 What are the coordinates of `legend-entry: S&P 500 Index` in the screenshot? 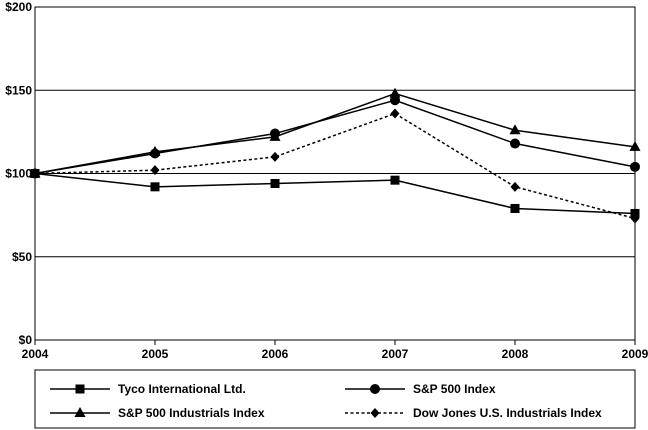 It's located at (420, 389).